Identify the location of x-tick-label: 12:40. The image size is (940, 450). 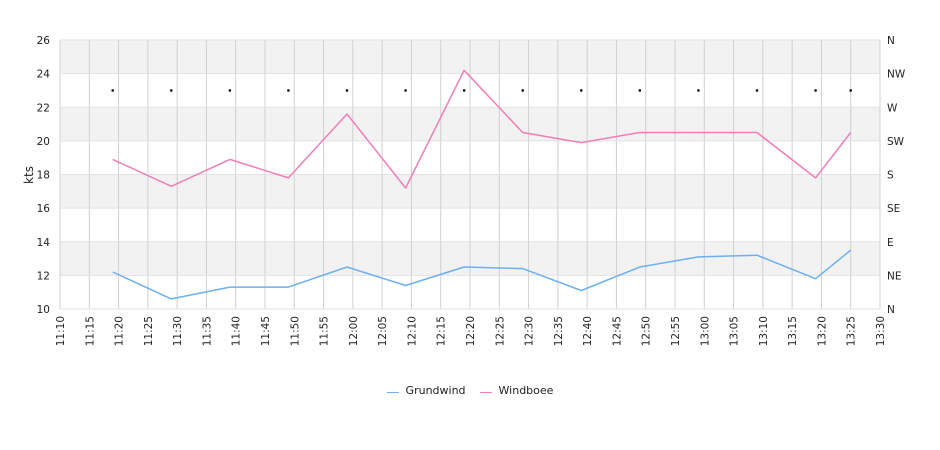
(588, 331).